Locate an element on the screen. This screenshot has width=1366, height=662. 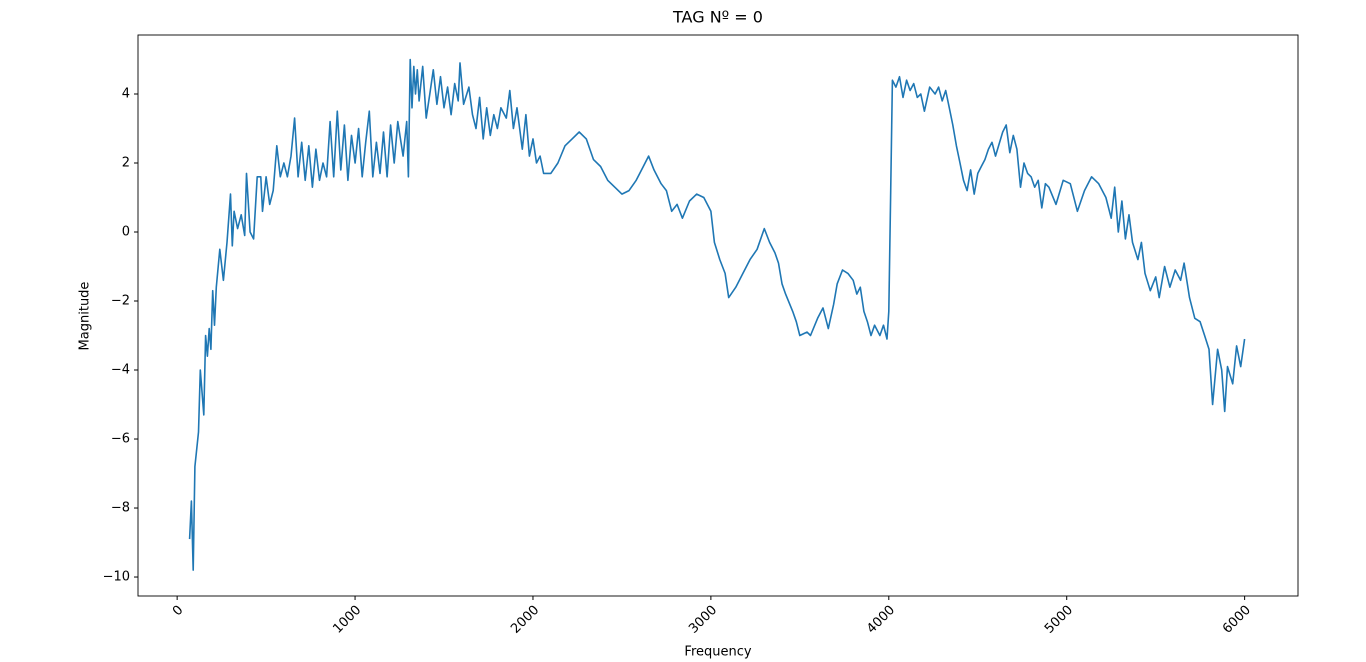
y-axis-label: Magnitude is located at coordinates (85, 316).